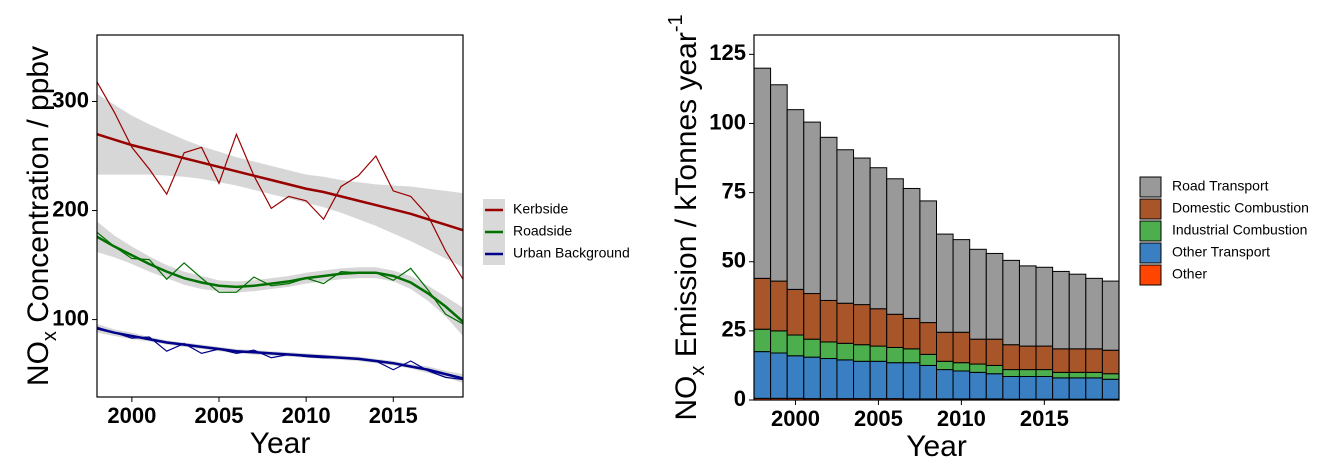 The height and width of the screenshot is (465, 1319). What do you see at coordinates (38, 188) in the screenshot?
I see `y-axis-title-part: Concentration / ppbv` at bounding box center [38, 188].